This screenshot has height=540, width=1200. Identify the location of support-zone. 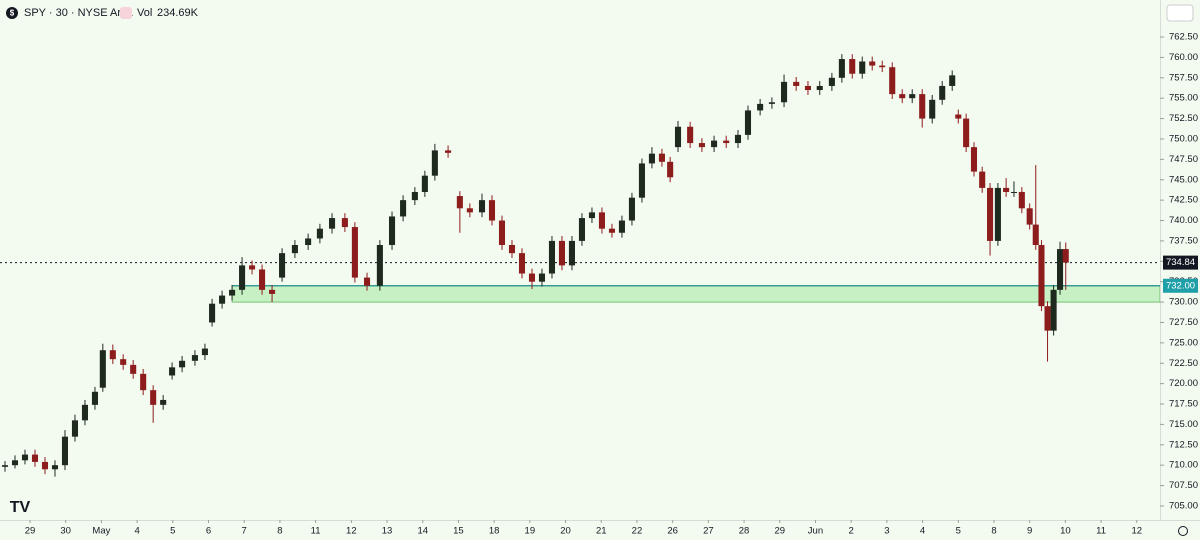
(696, 294).